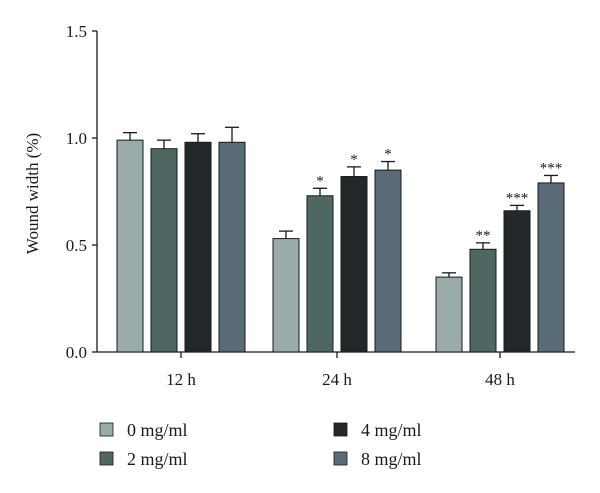 The height and width of the screenshot is (493, 600). I want to click on legend-item: 2 mg/ml, so click(143, 459).